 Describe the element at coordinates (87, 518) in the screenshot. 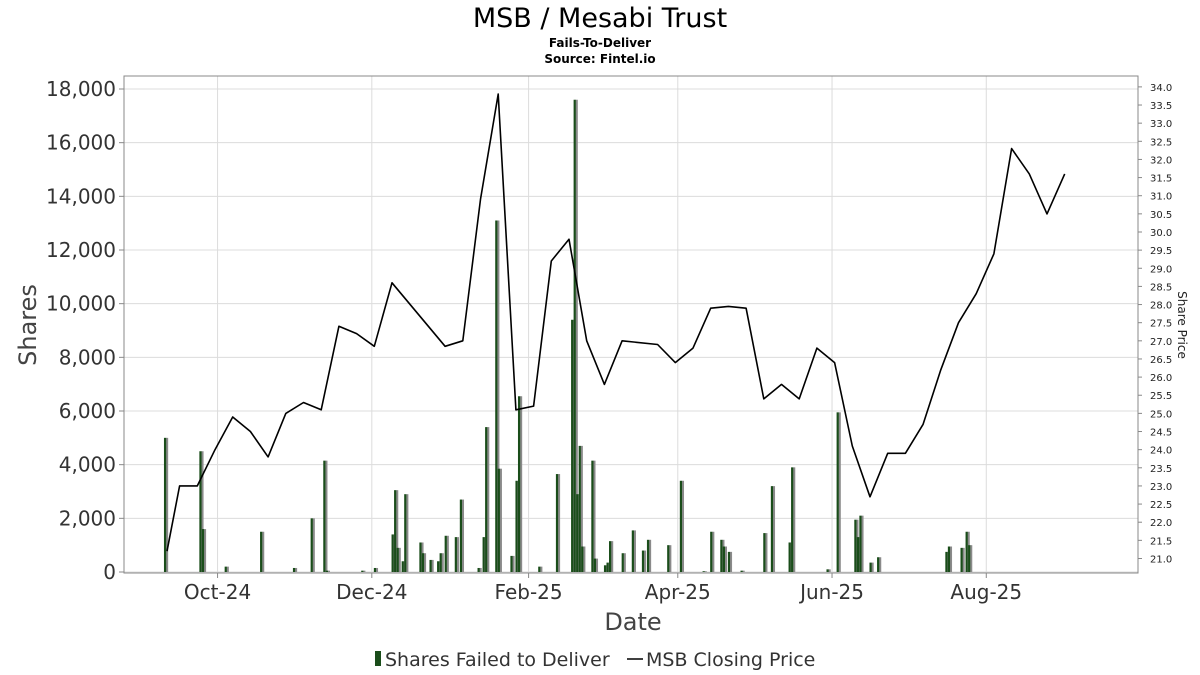

I see `y-tick-label: 2,000` at that location.